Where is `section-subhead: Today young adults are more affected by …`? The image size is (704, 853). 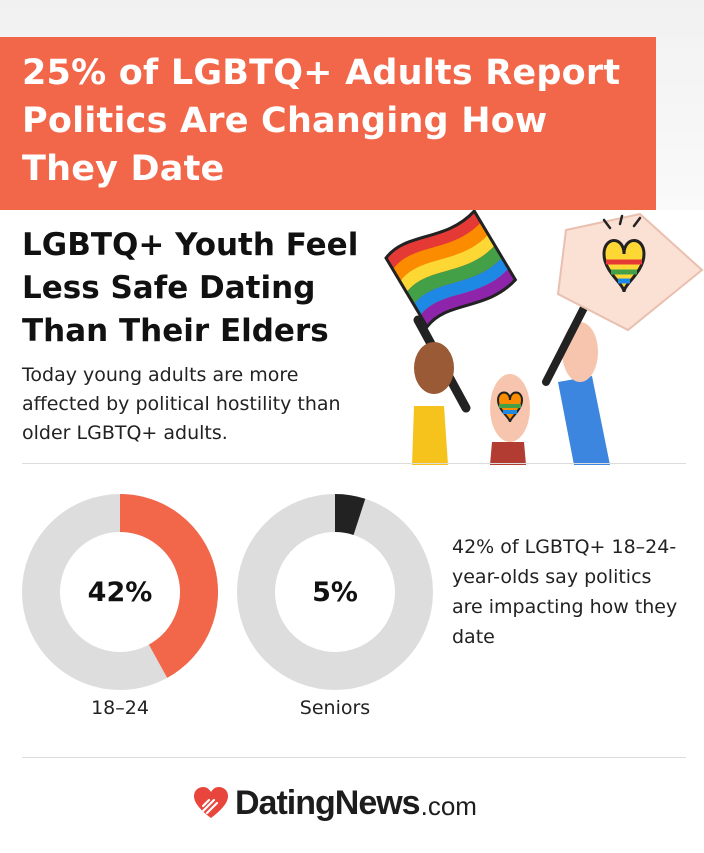
section-subhead: Today young adults are more affected by … is located at coordinates (181, 404).